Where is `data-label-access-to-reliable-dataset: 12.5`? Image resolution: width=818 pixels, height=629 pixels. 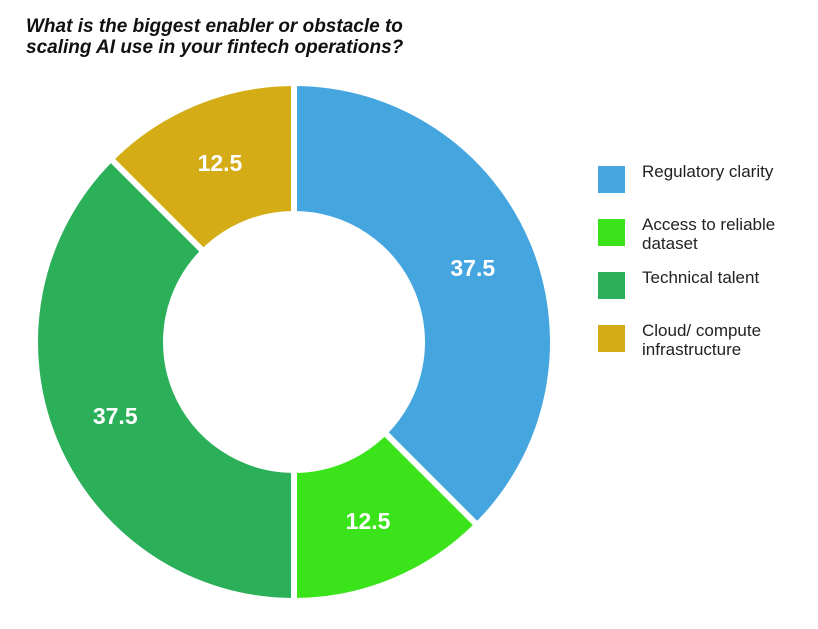 data-label-access-to-reliable-dataset: 12.5 is located at coordinates (368, 521).